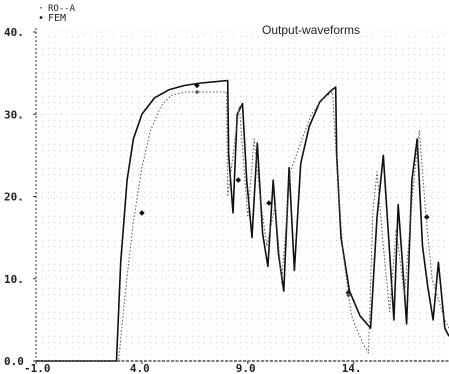  Describe the element at coordinates (246, 368) in the screenshot. I see `x-tick-label-2: 9.0` at that location.